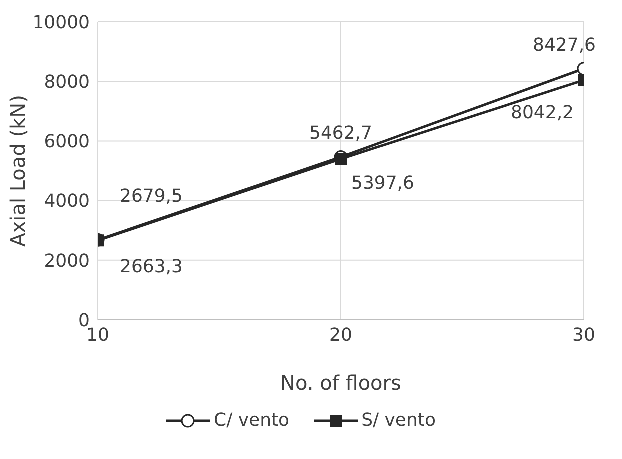 The image size is (622, 459). What do you see at coordinates (67, 201) in the screenshot?
I see `y-tick-label: 4000` at bounding box center [67, 201].